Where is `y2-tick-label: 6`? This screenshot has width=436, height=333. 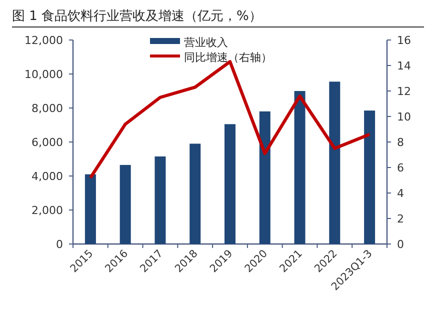 y2-tick-label: 6 is located at coordinates (400, 168).